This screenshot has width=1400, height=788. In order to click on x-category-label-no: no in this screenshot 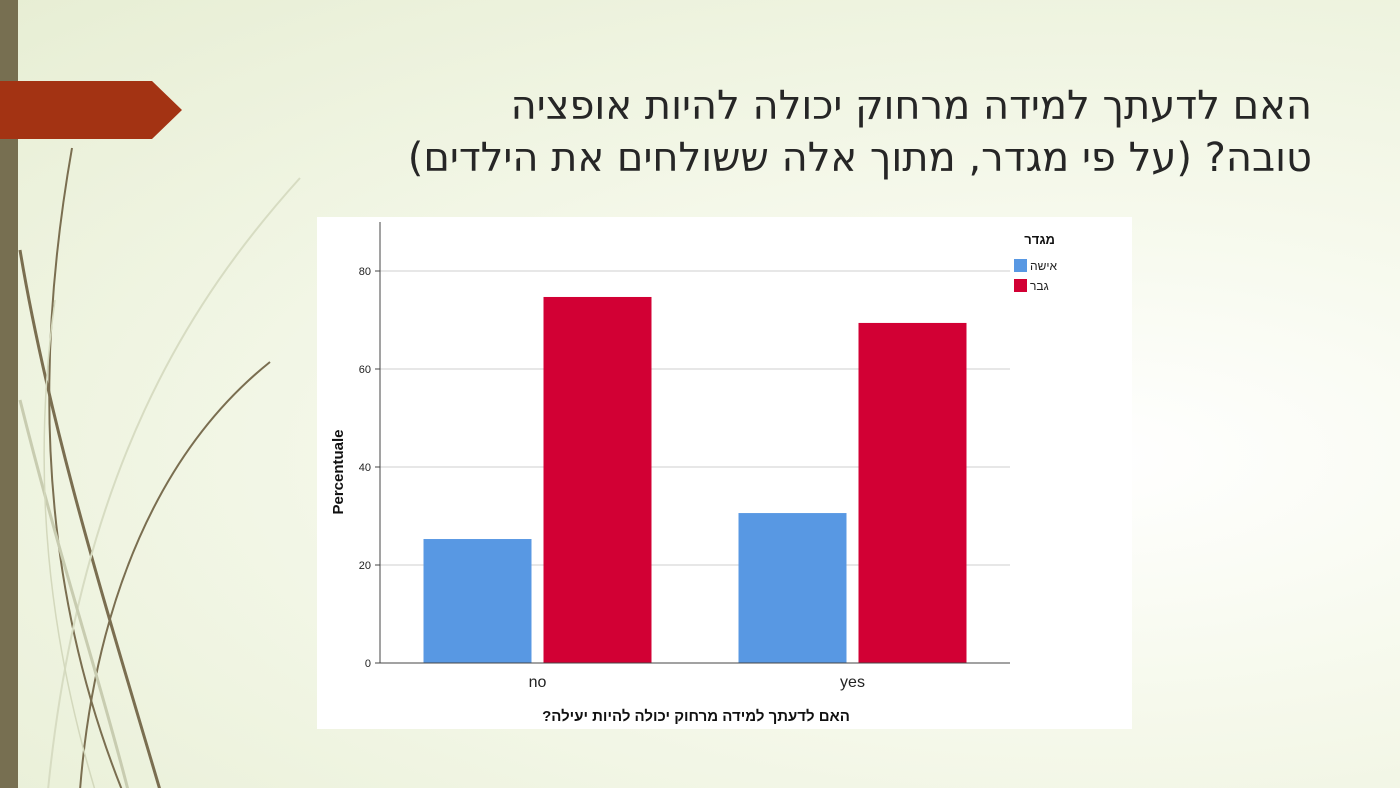, I will do `click(538, 682)`.